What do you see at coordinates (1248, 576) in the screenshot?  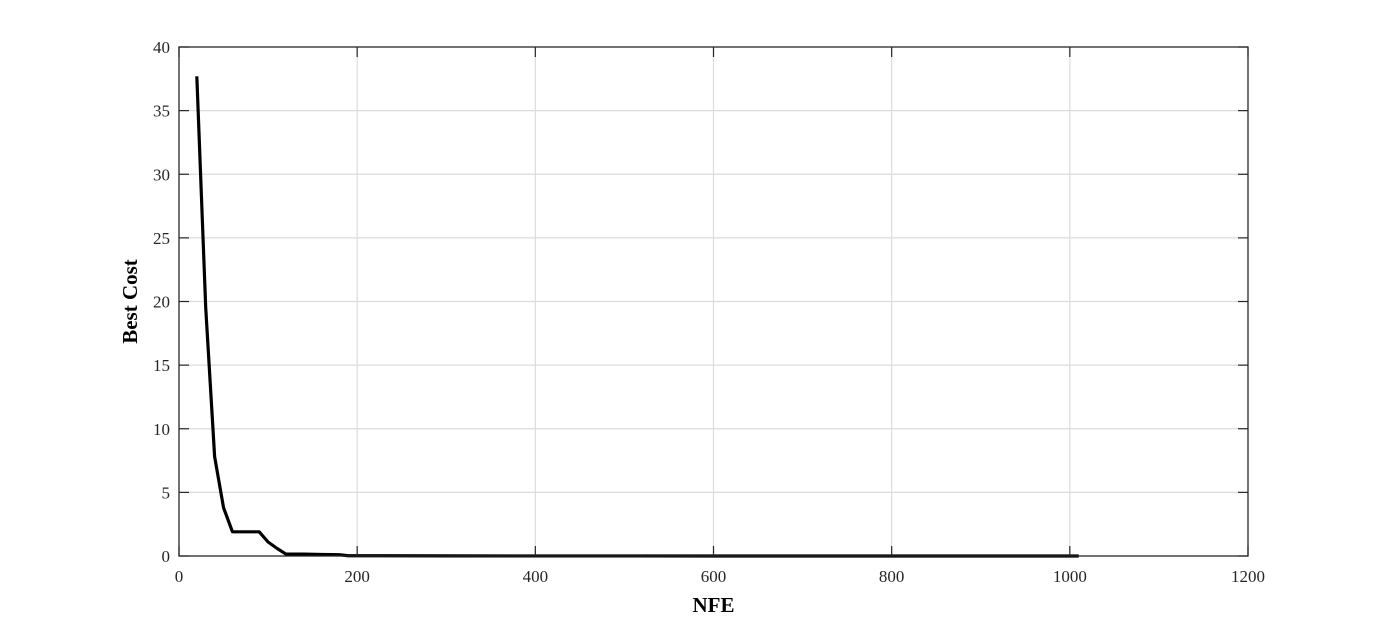 I see `x-tick-label: 1200` at bounding box center [1248, 576].